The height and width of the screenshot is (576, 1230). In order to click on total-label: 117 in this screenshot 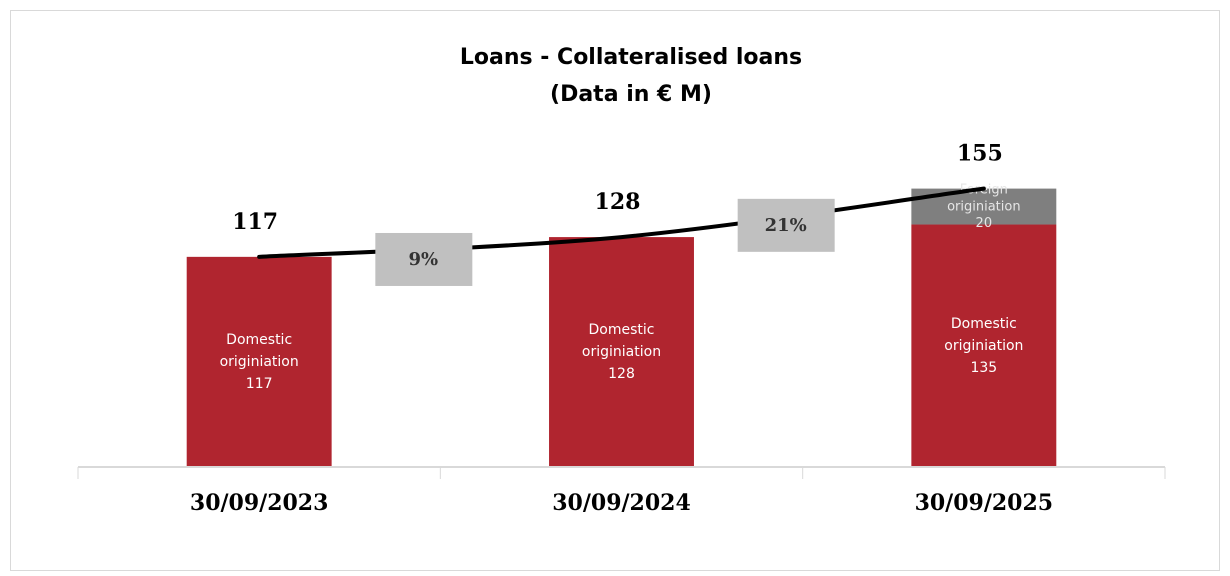, I will do `click(255, 222)`.